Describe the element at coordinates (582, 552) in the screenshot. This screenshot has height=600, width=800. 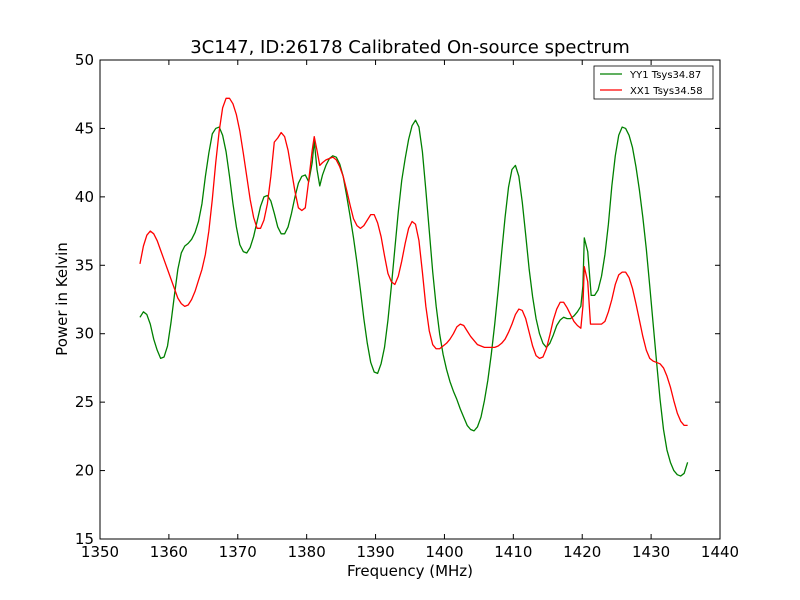
I see `x-tick-label: 1420` at that location.